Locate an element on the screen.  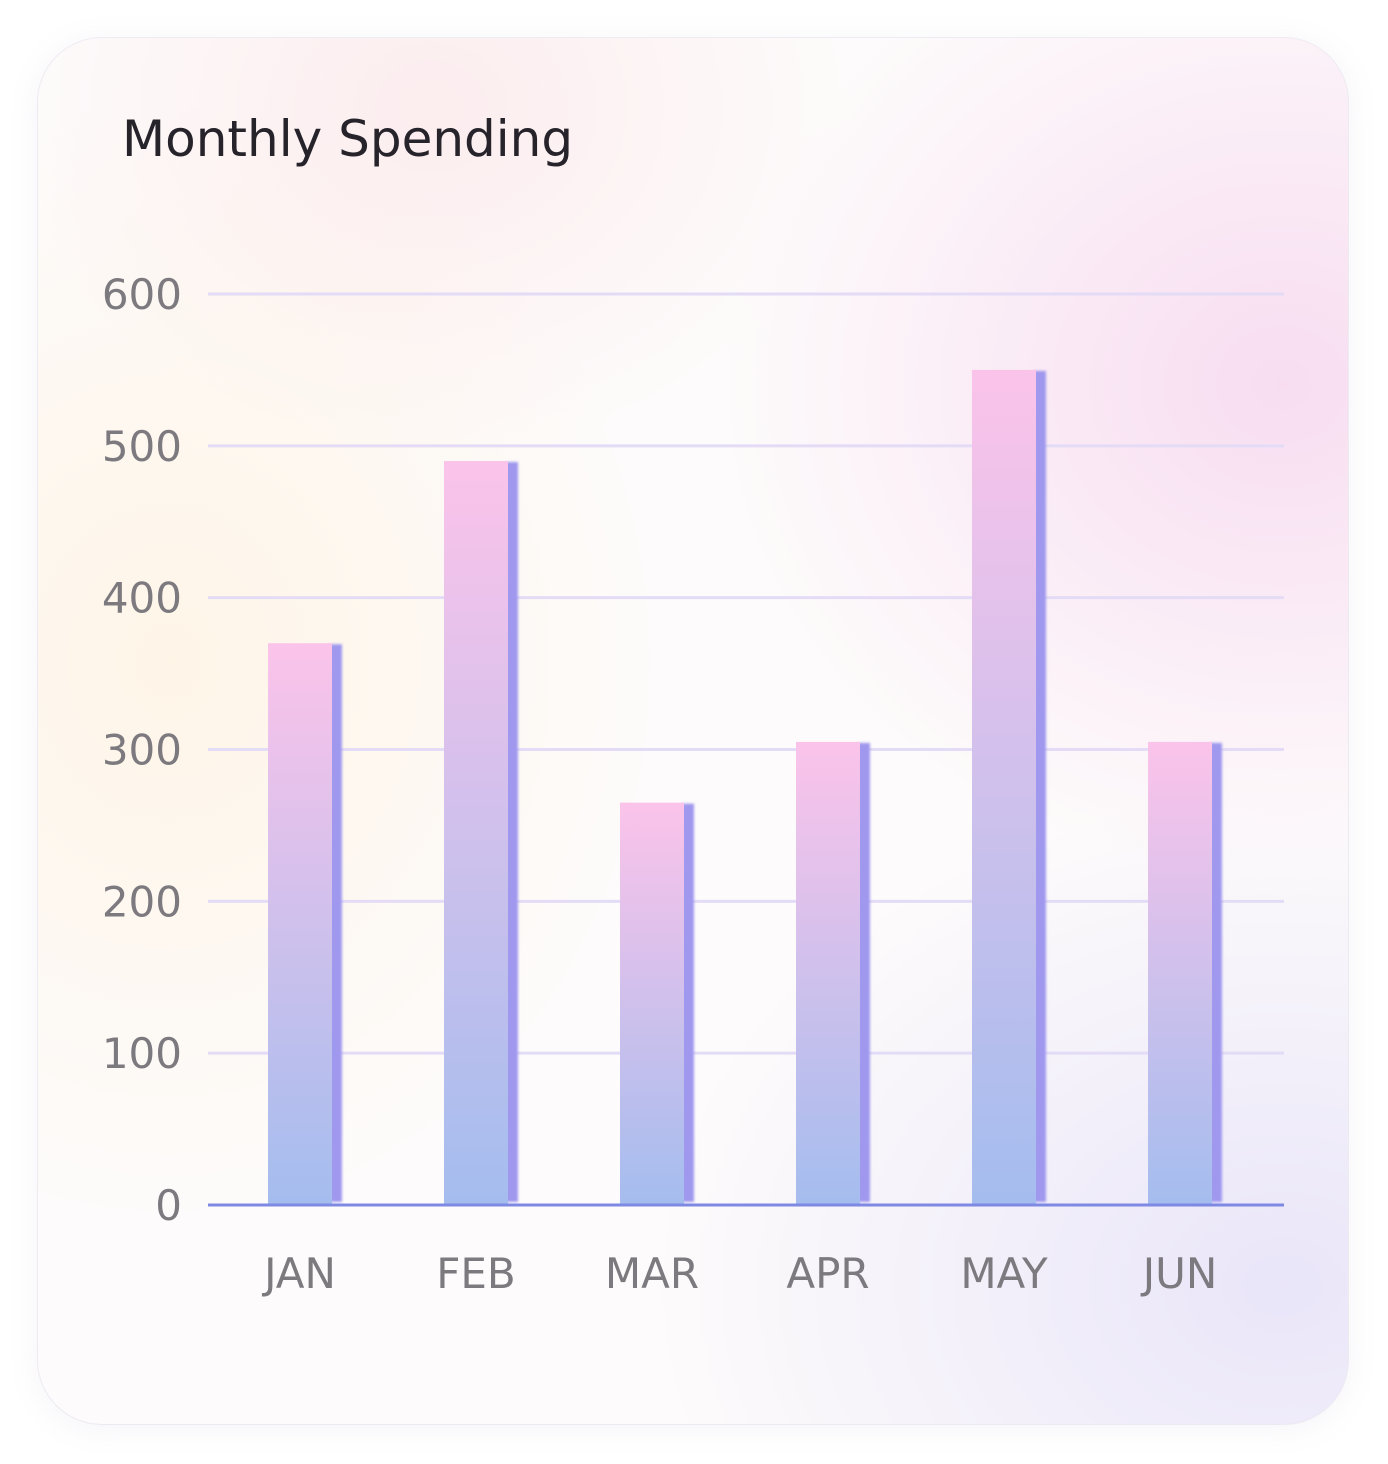
x-tick-label: APR is located at coordinates (827, 1273).